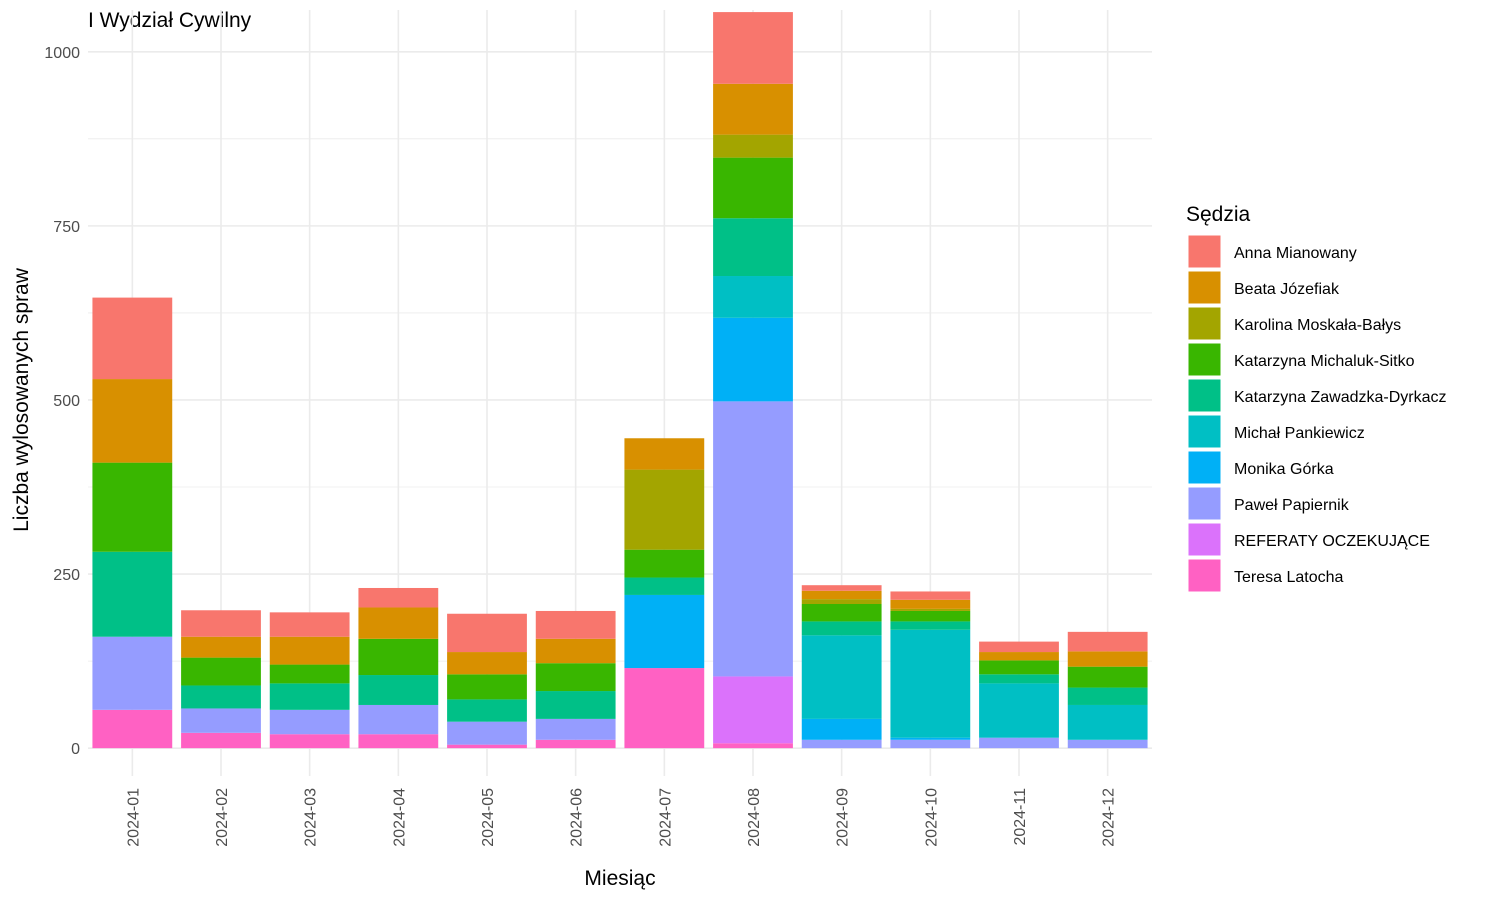  Describe the element at coordinates (843, 817) in the screenshot. I see `x-tick-label: 2024-09` at that location.